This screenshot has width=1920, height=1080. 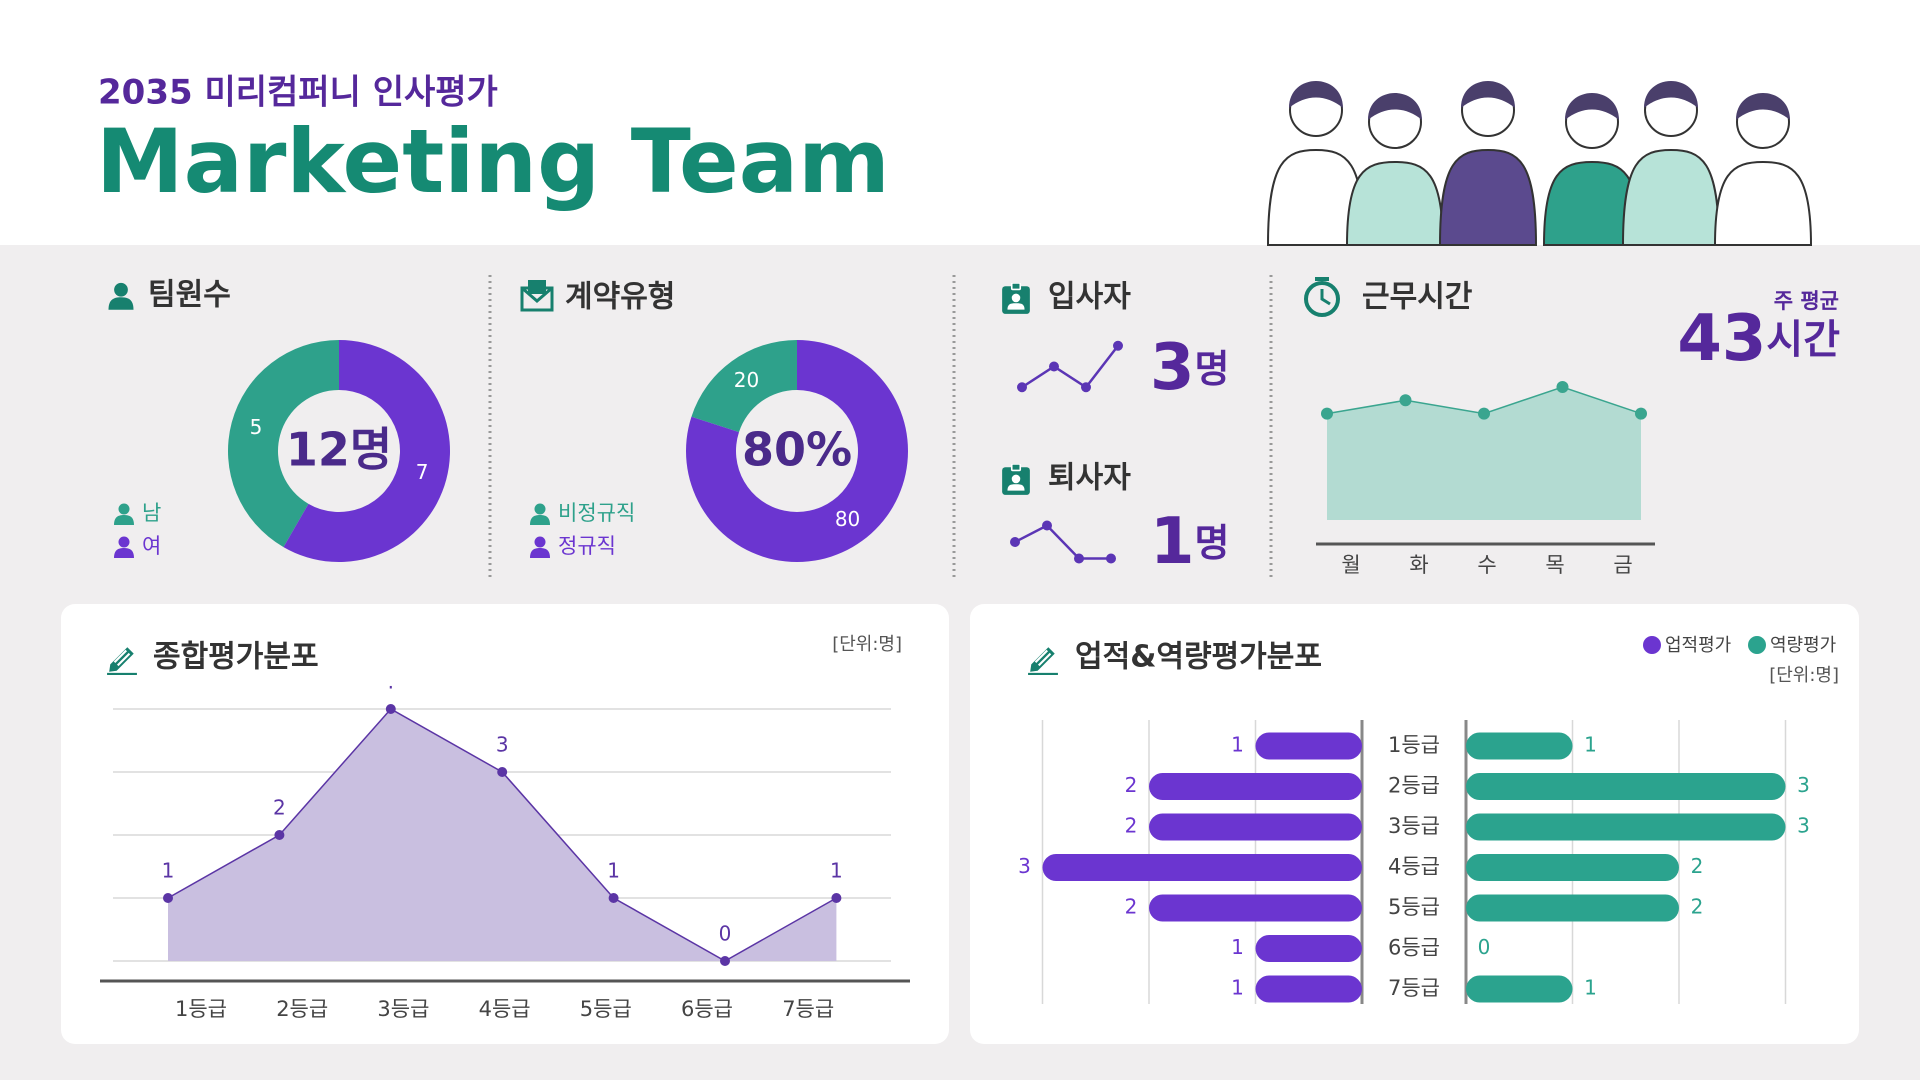 What do you see at coordinates (746, 380) in the screenshot?
I see `value-label: 20` at bounding box center [746, 380].